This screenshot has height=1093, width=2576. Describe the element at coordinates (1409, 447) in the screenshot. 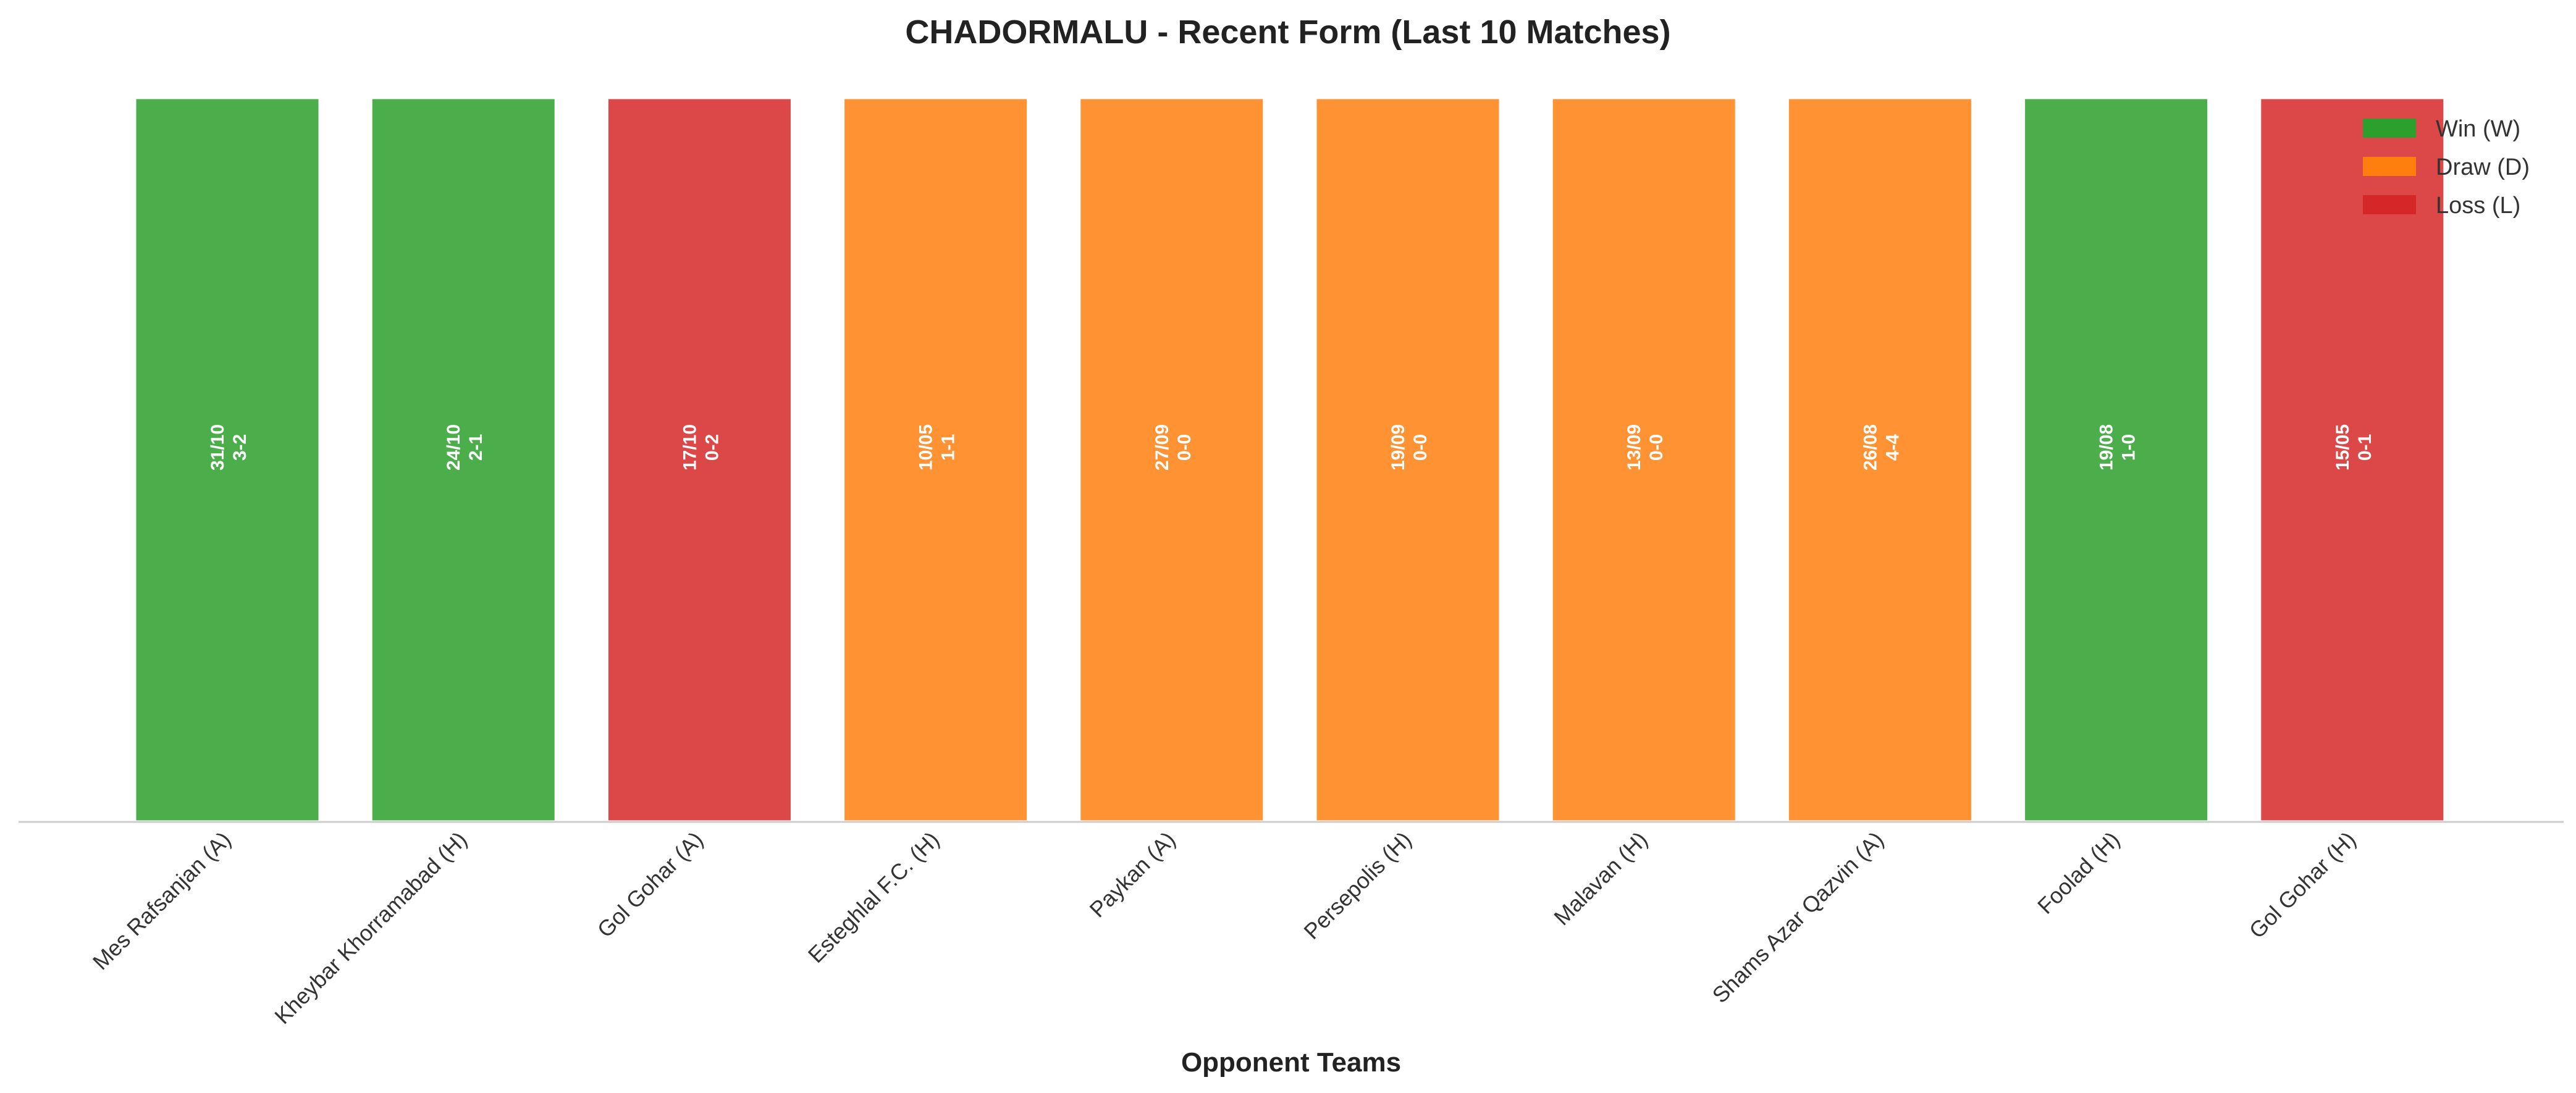

I see `bar-label-6: 19/09 0-0` at that location.